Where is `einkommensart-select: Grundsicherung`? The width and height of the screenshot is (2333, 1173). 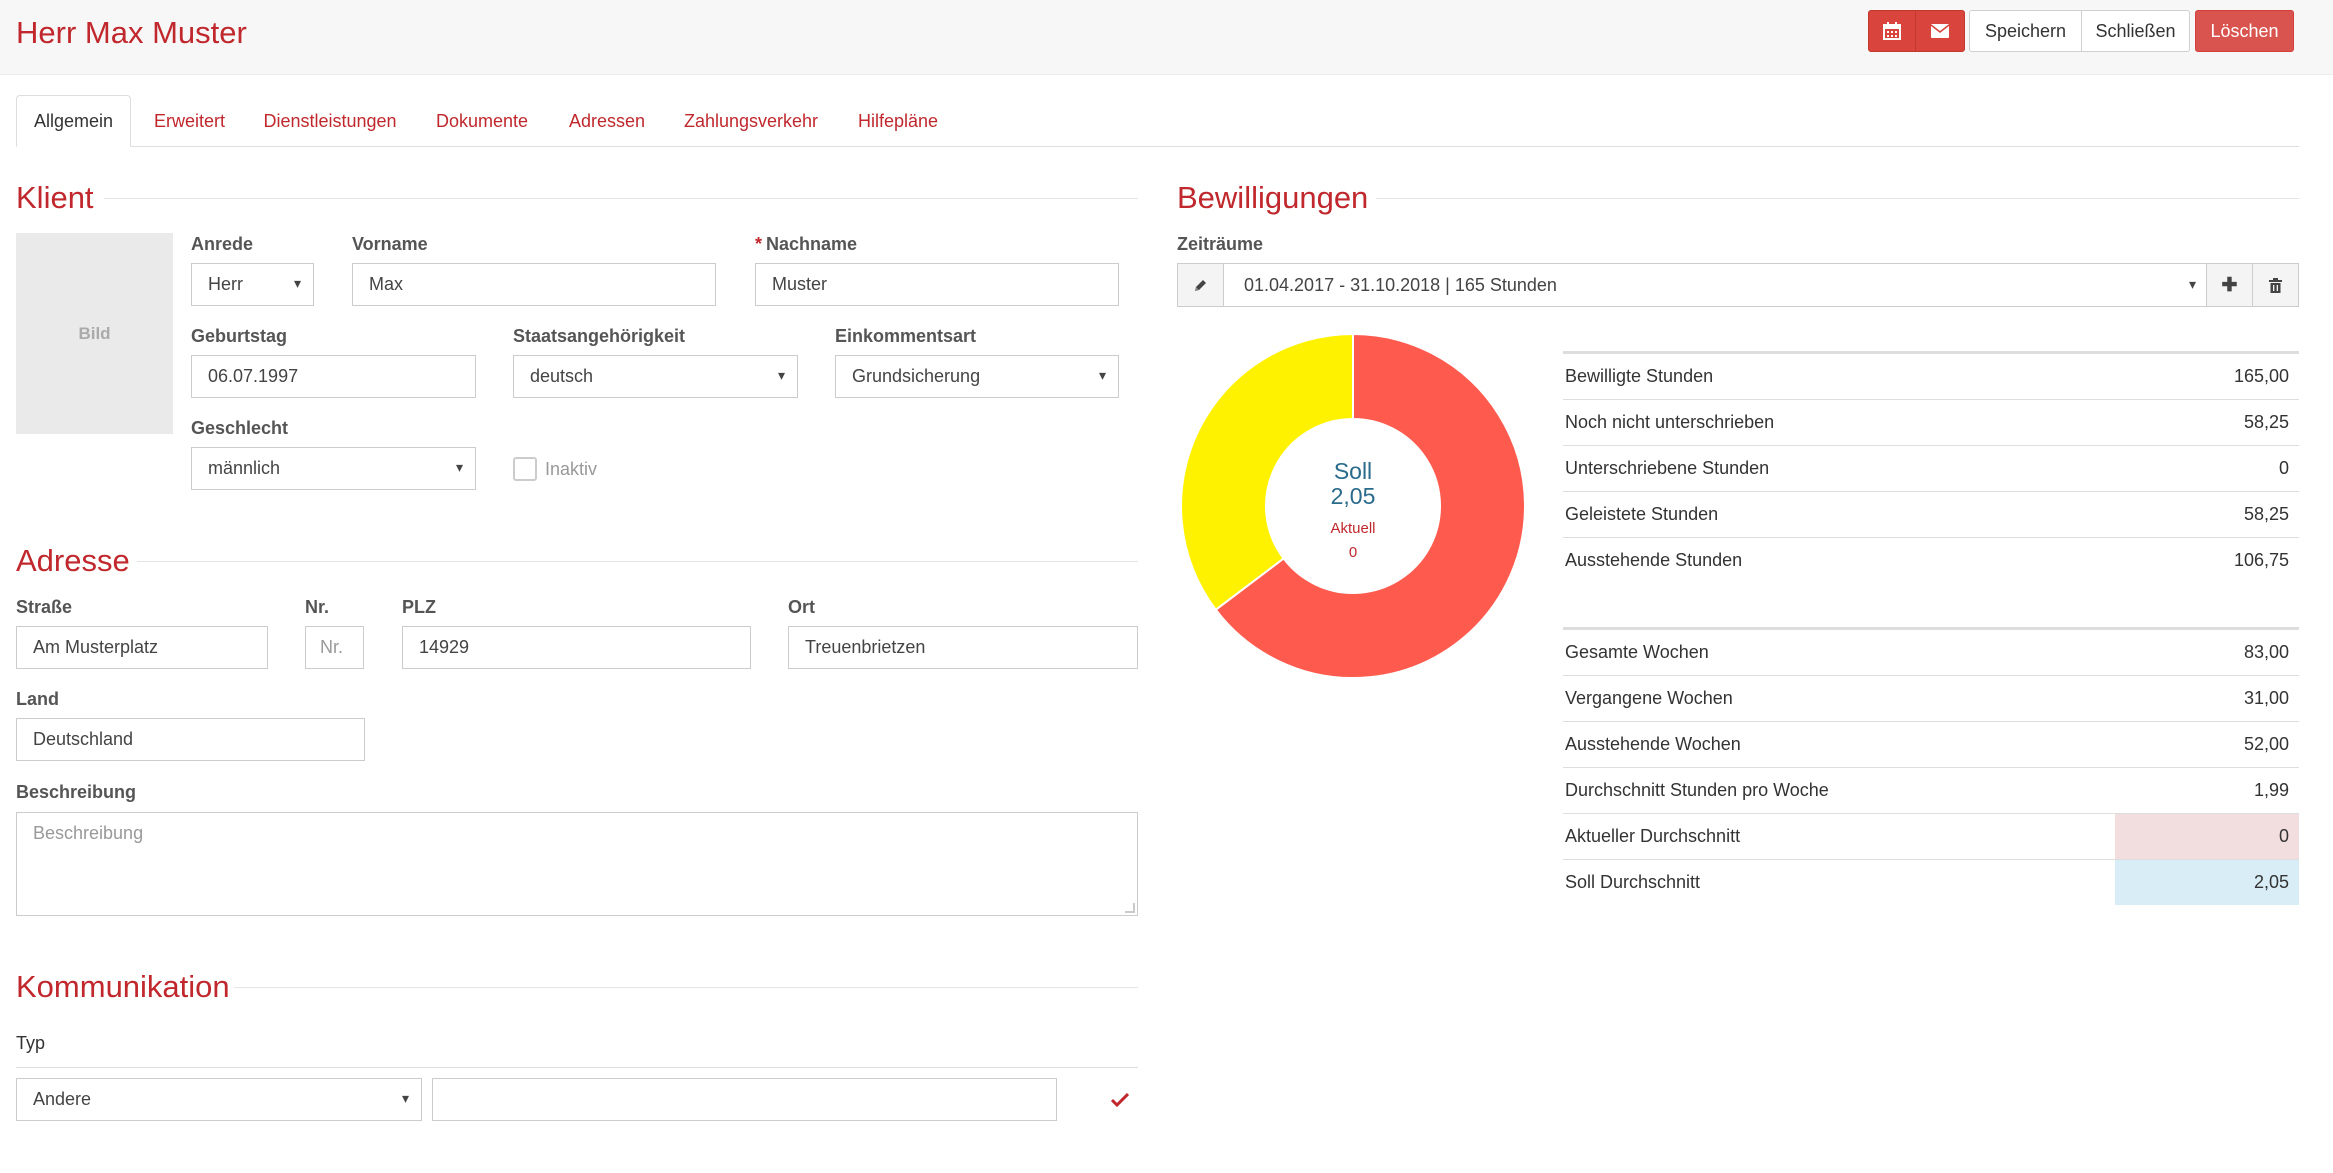 einkommensart-select: Grundsicherung is located at coordinates (977, 376).